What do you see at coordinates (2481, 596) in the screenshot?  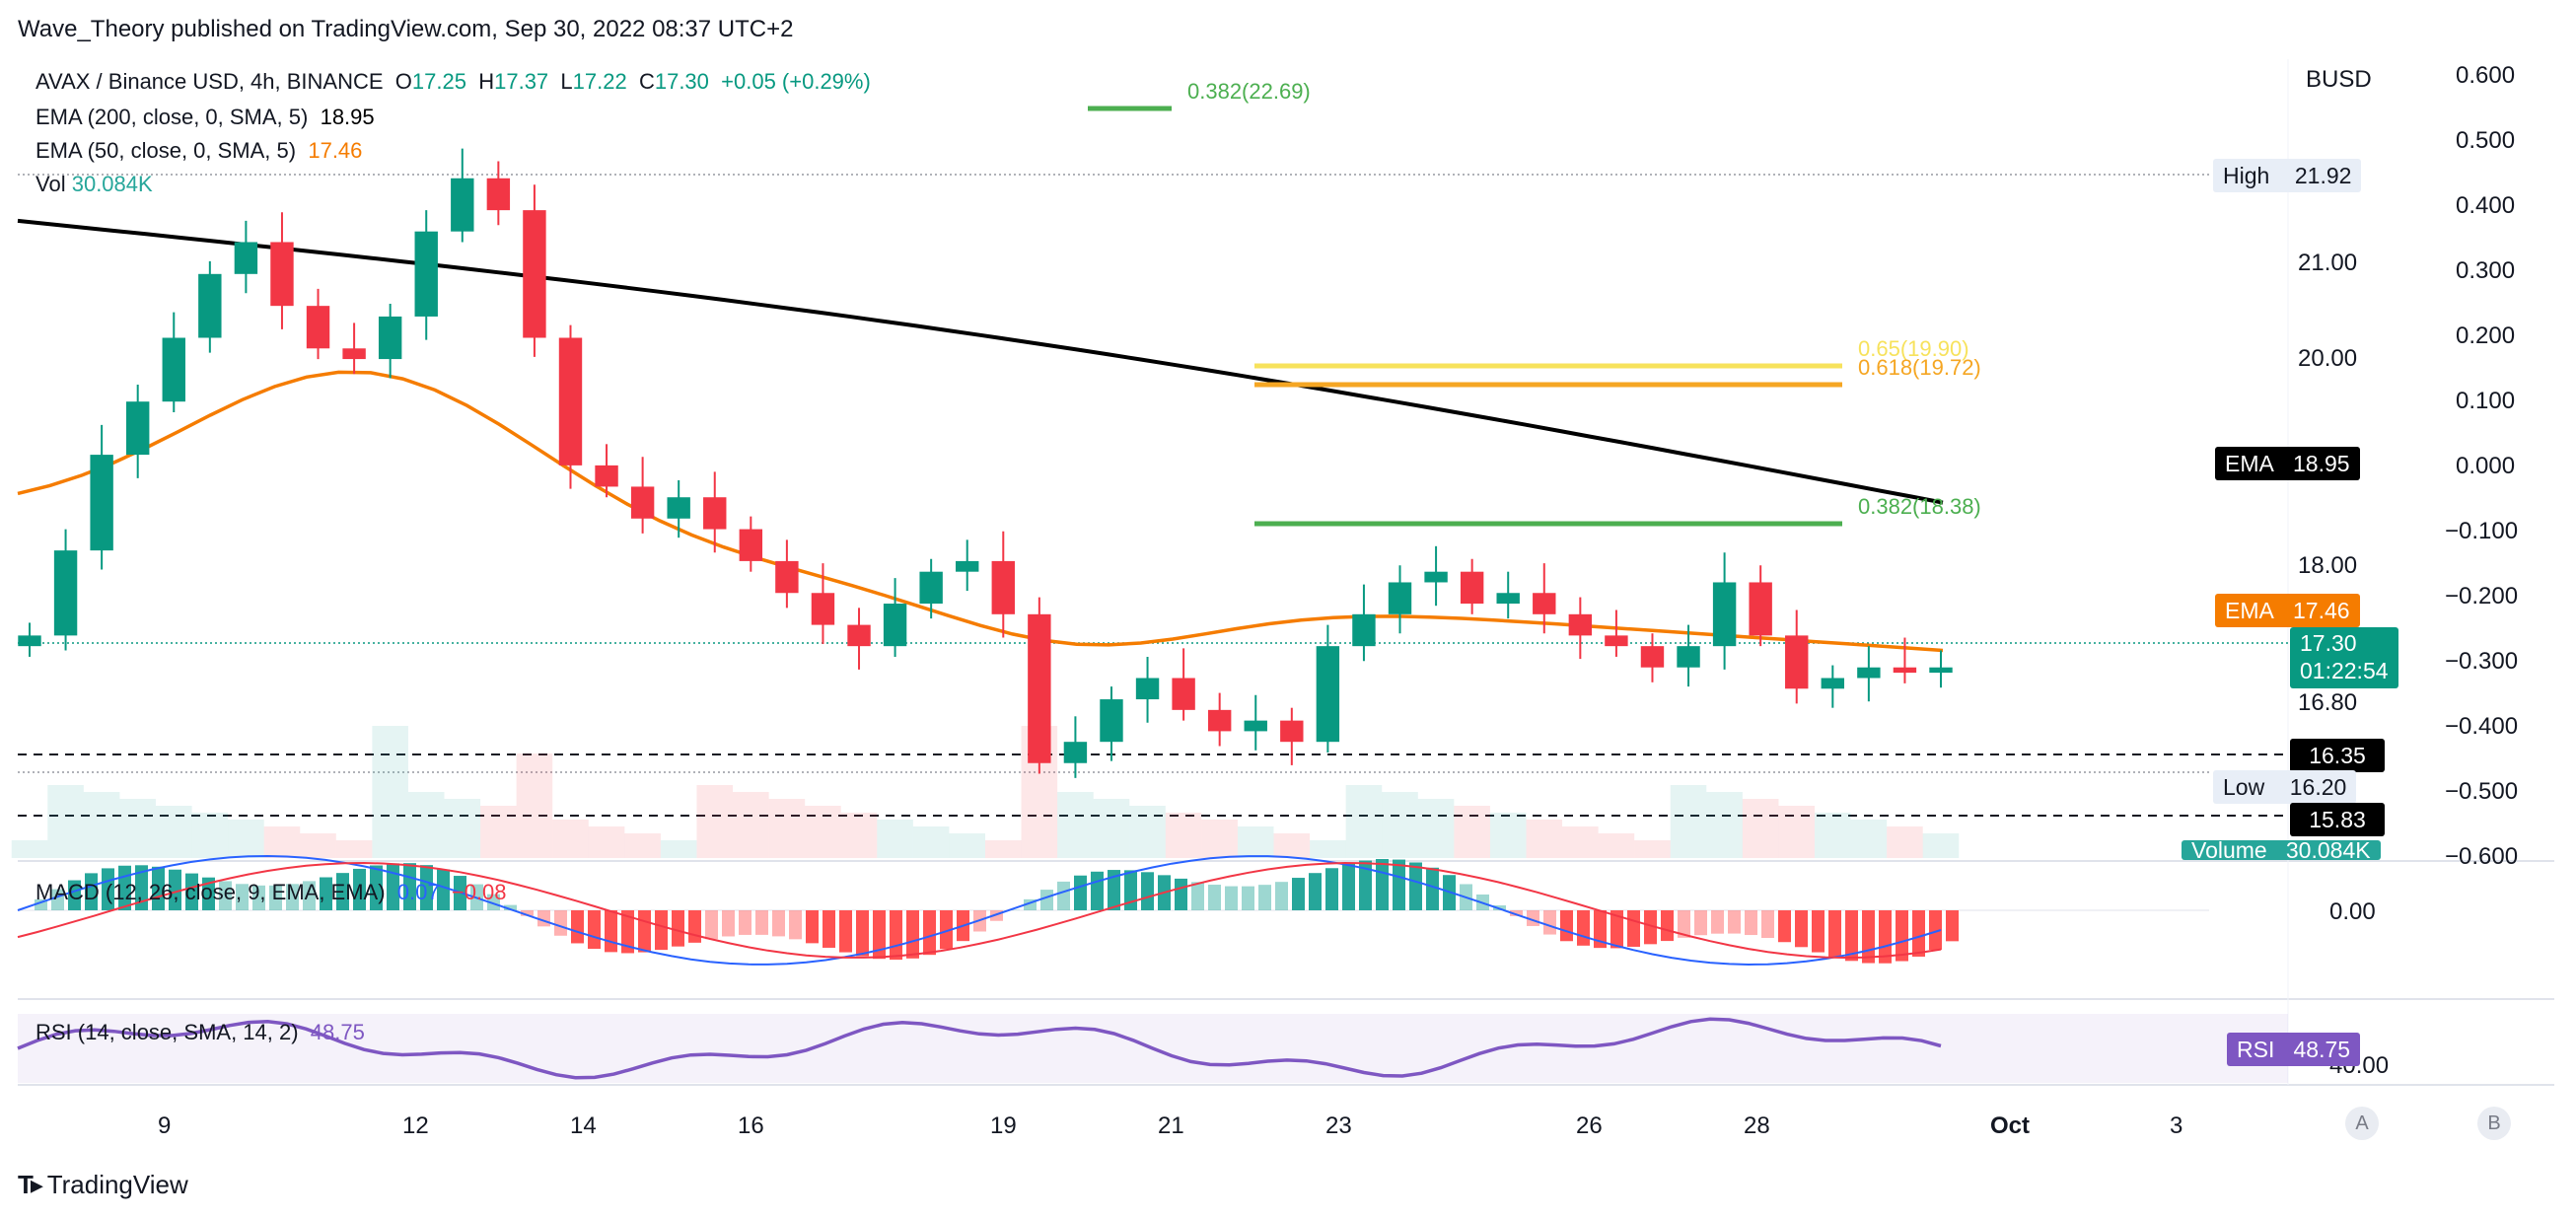 I see `macd-scale-tick: −0.200` at bounding box center [2481, 596].